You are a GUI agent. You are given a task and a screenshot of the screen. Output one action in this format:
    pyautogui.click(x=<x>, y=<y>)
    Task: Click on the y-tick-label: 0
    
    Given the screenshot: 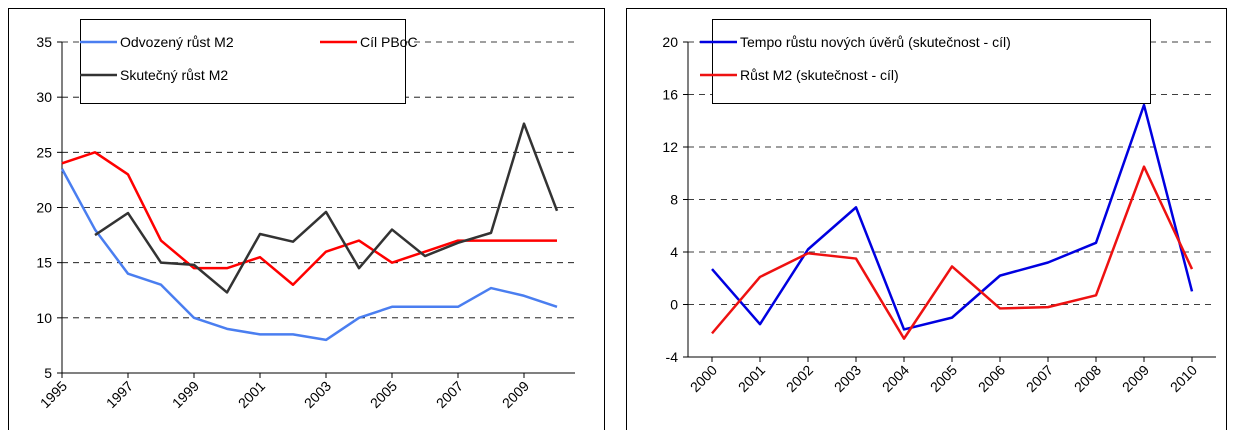 What is the action you would take?
    pyautogui.click(x=674, y=305)
    